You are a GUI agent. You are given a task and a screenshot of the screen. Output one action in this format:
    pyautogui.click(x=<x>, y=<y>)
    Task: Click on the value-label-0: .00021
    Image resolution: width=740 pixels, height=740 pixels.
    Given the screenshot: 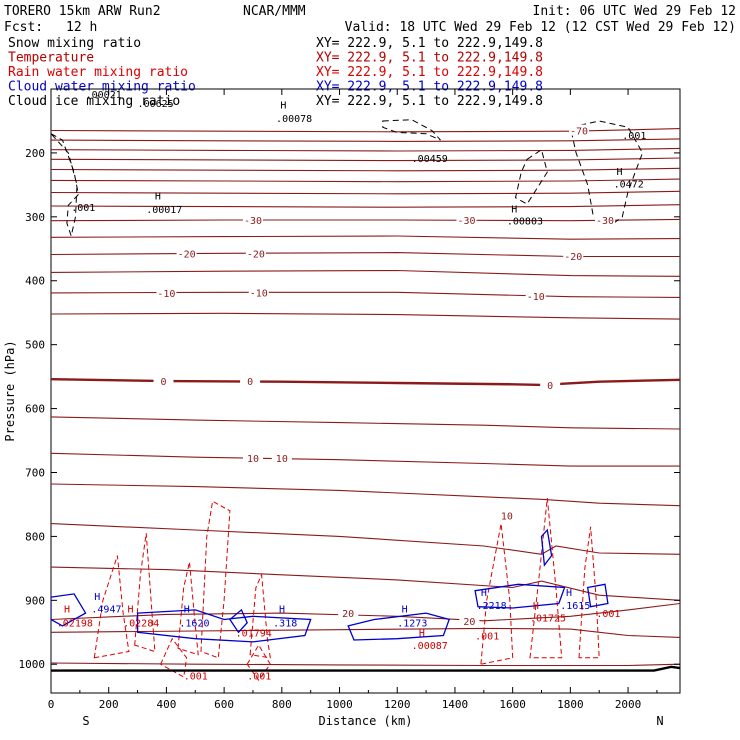 What is the action you would take?
    pyautogui.click(x=104, y=95)
    